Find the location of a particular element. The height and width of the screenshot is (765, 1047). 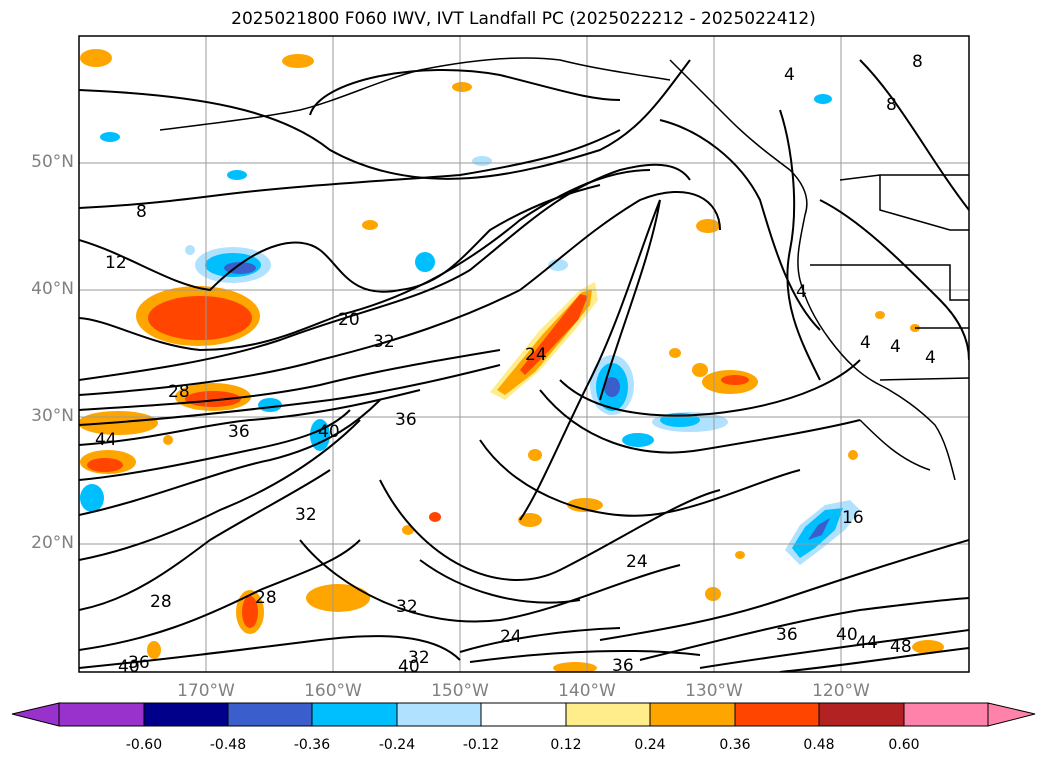

colorbar-tick-label: -0.60 is located at coordinates (144, 745).